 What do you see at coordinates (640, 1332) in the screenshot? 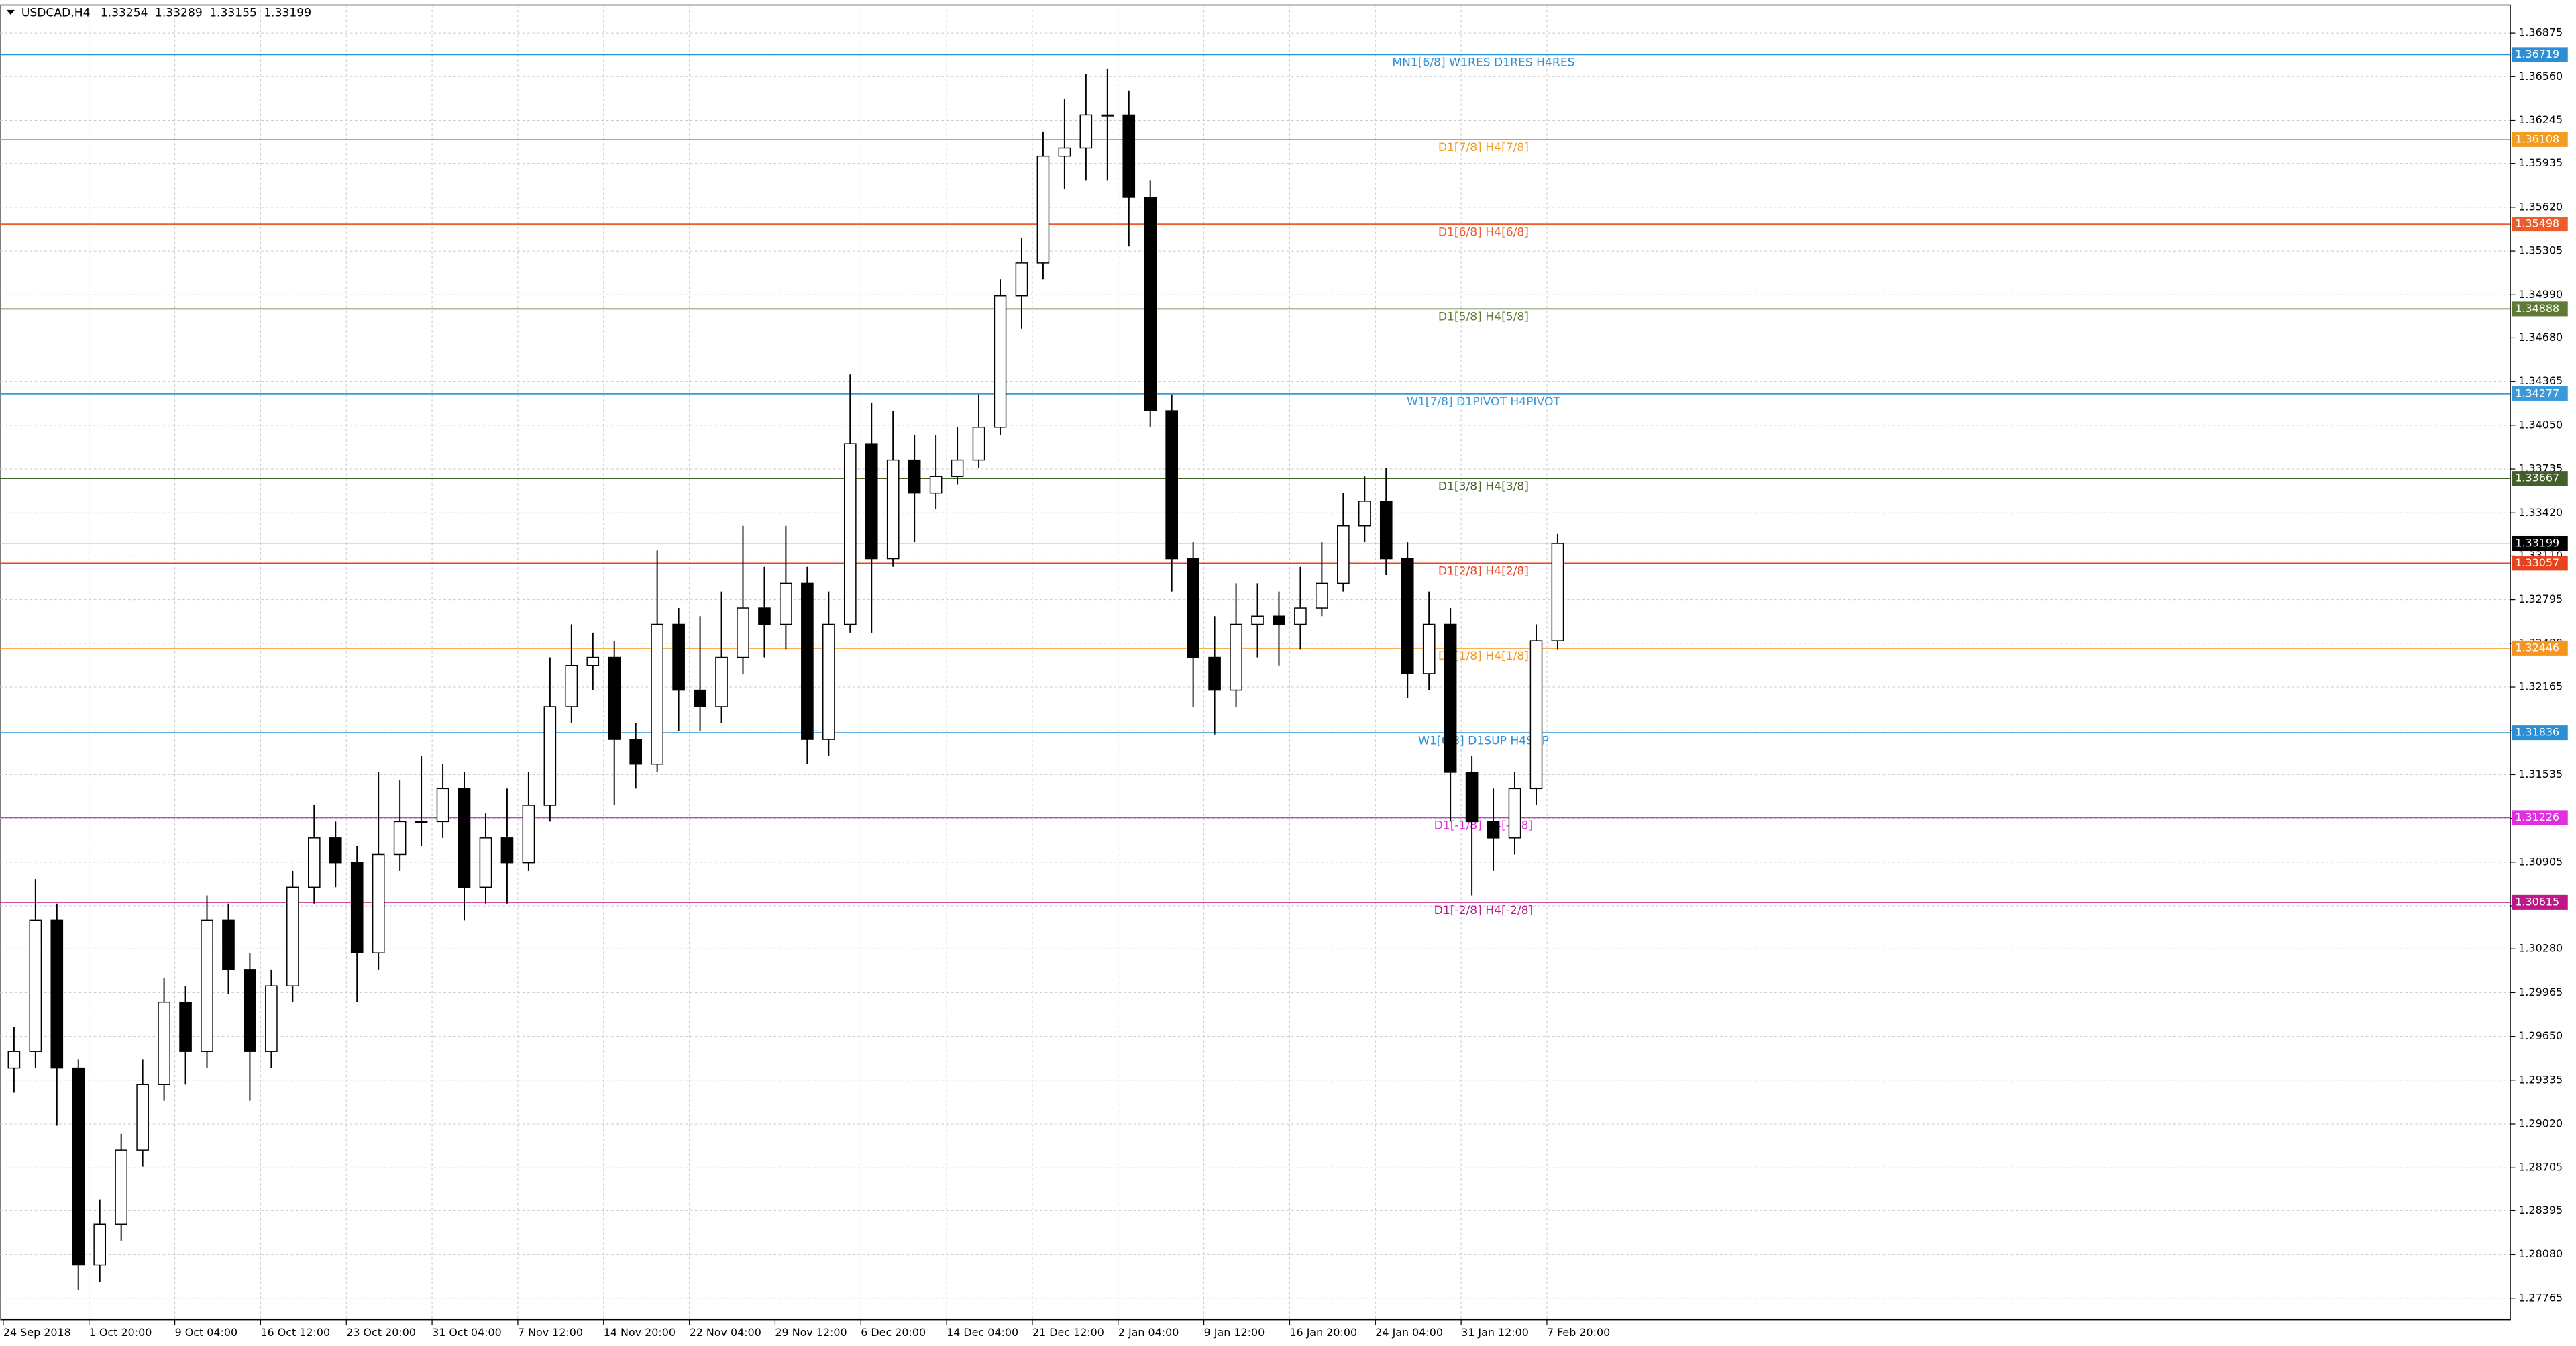
I see `x-tick-label: 14 Nov 20:00` at bounding box center [640, 1332].